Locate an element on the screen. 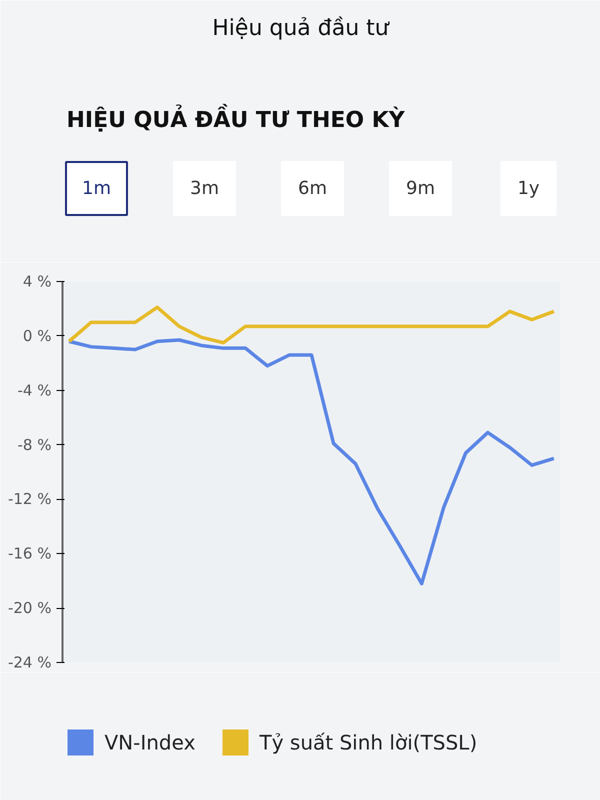 Image resolution: width=600 pixels, height=800 pixels. chart-subtitle: HIỆU QUẢ ĐẦU TƯ THEO KỲ is located at coordinates (236, 118).